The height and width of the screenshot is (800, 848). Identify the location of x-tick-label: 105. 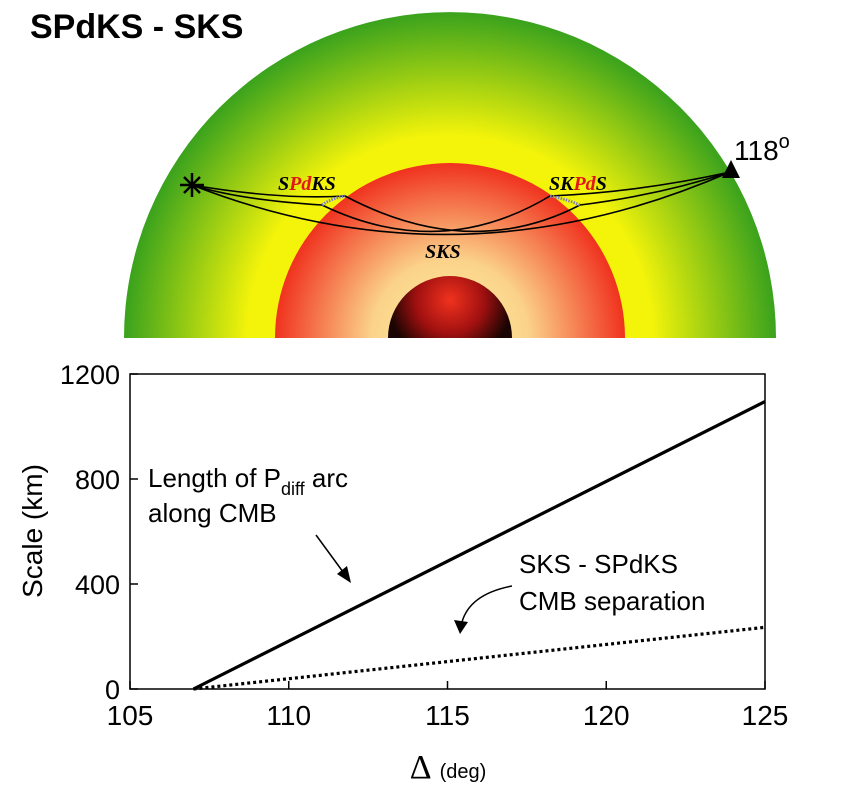
(130, 715).